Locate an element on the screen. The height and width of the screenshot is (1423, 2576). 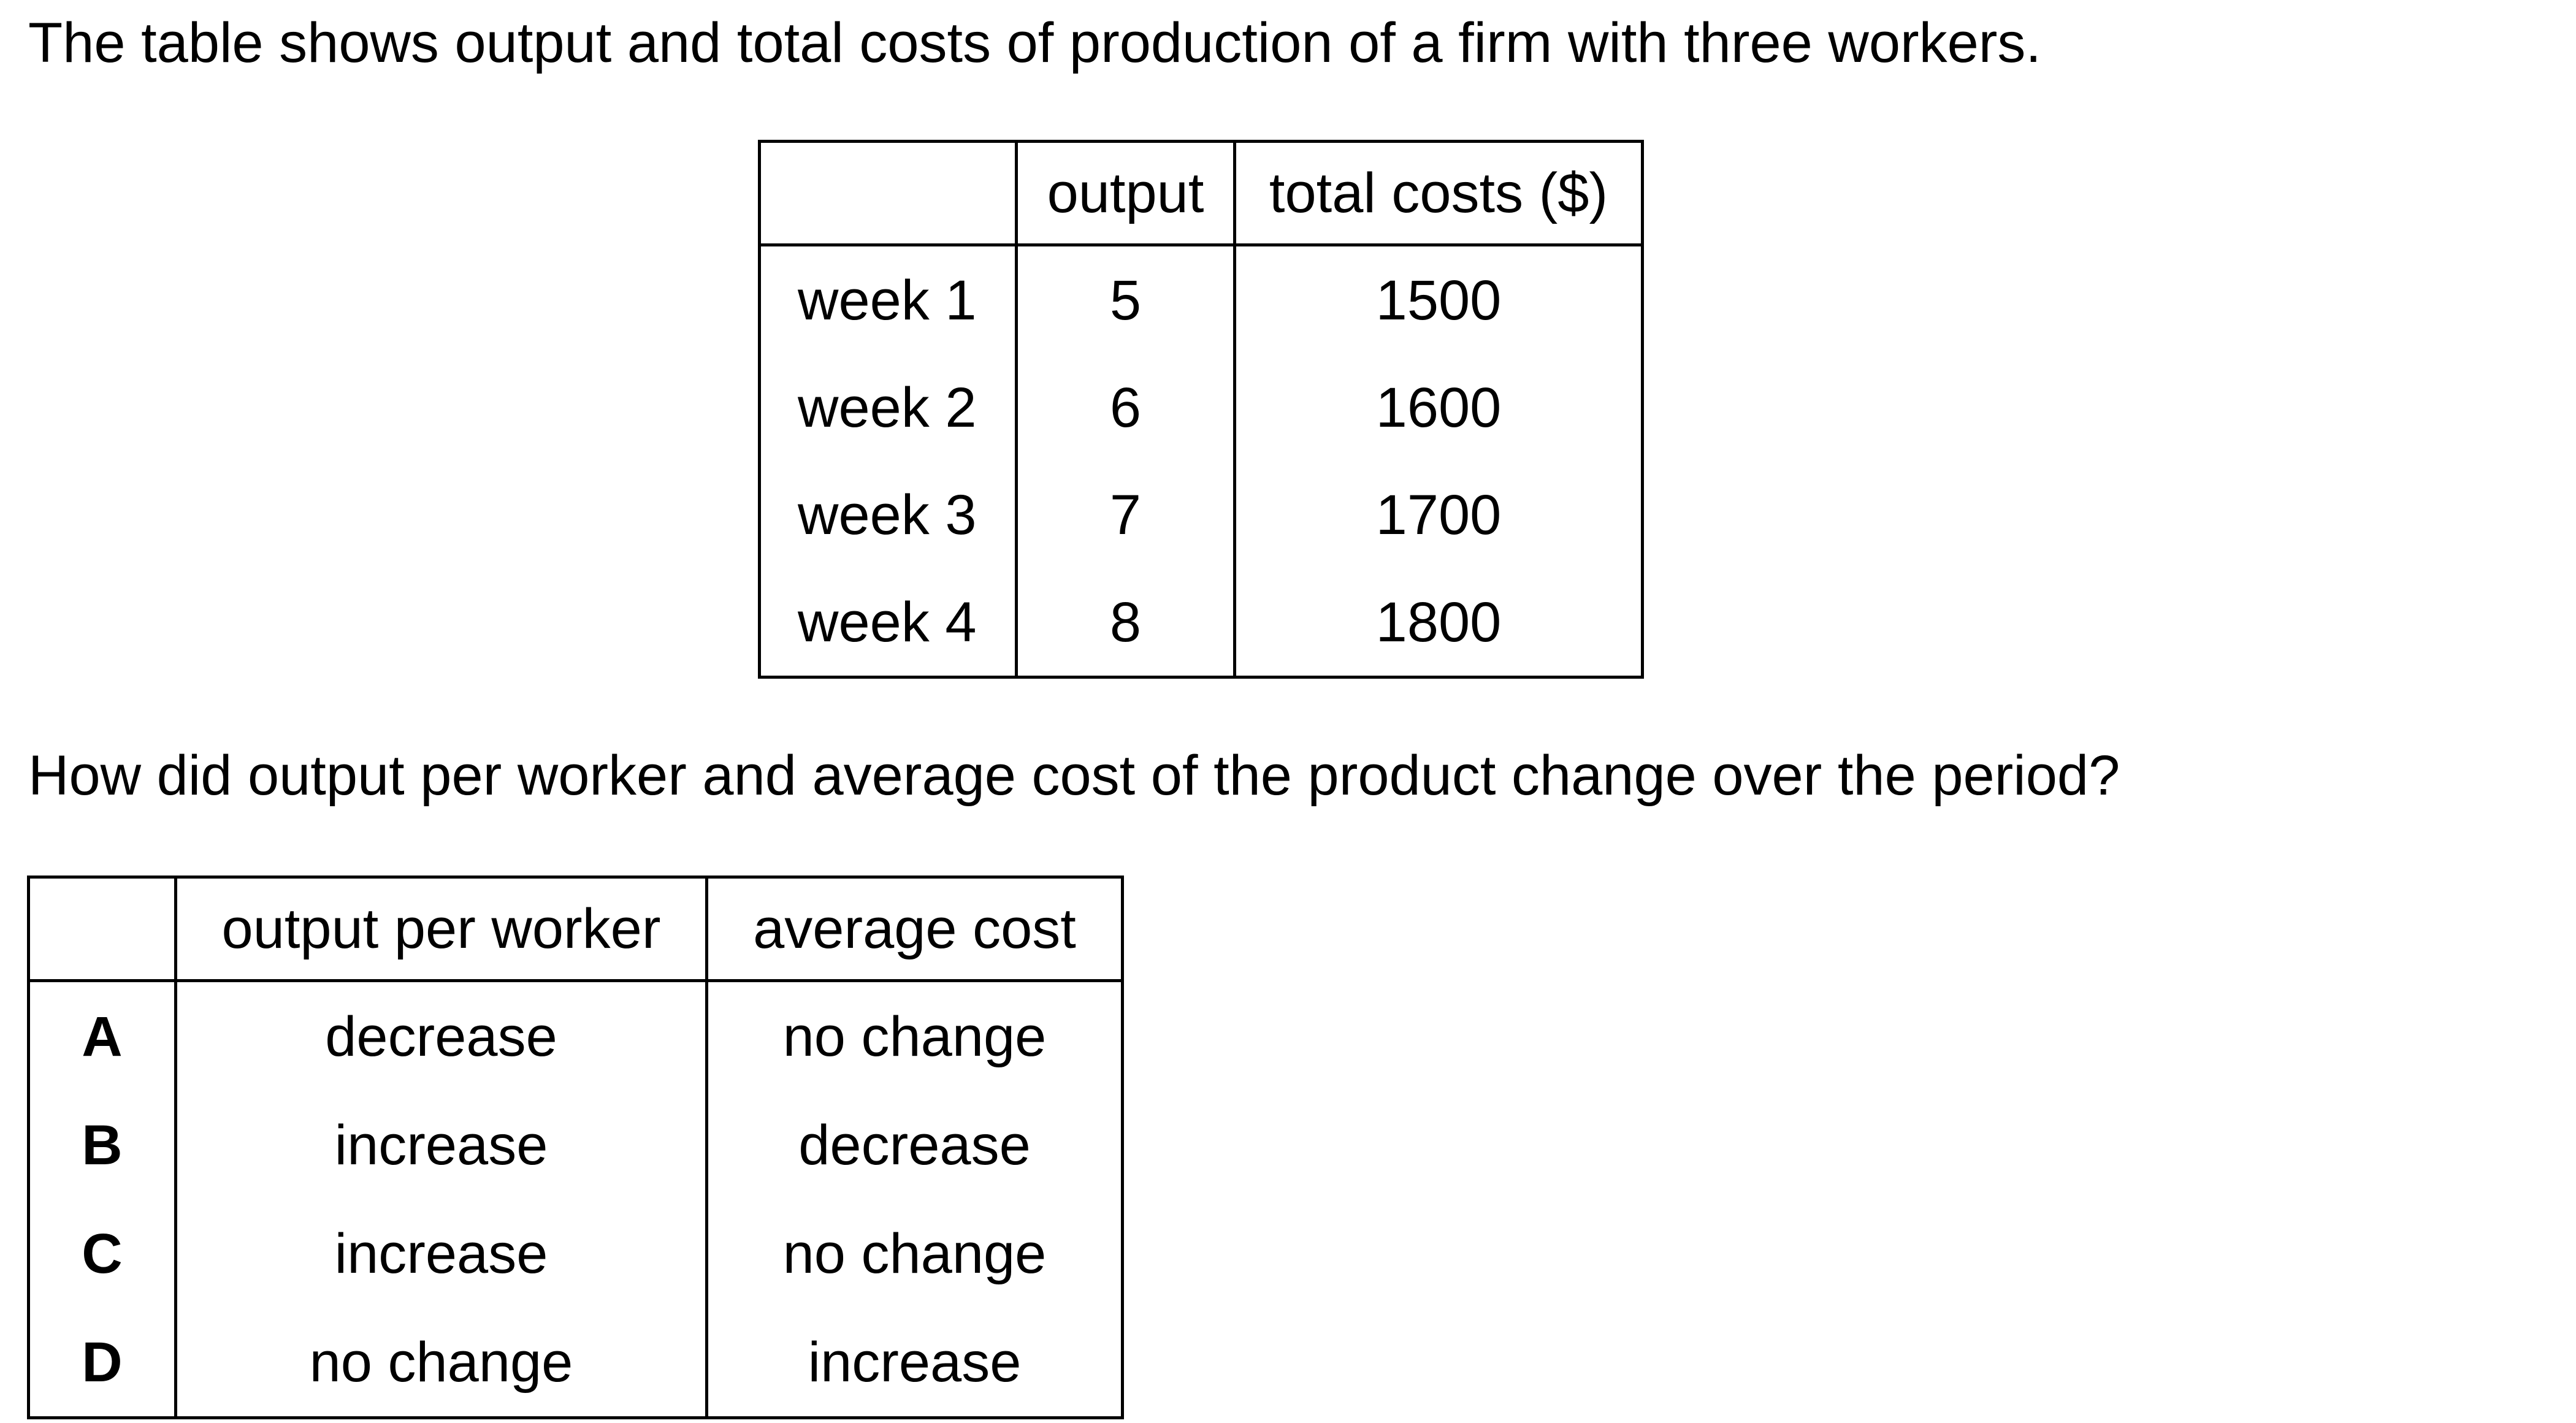
options-header-row: output per worker average cost is located at coordinates (575, 929).